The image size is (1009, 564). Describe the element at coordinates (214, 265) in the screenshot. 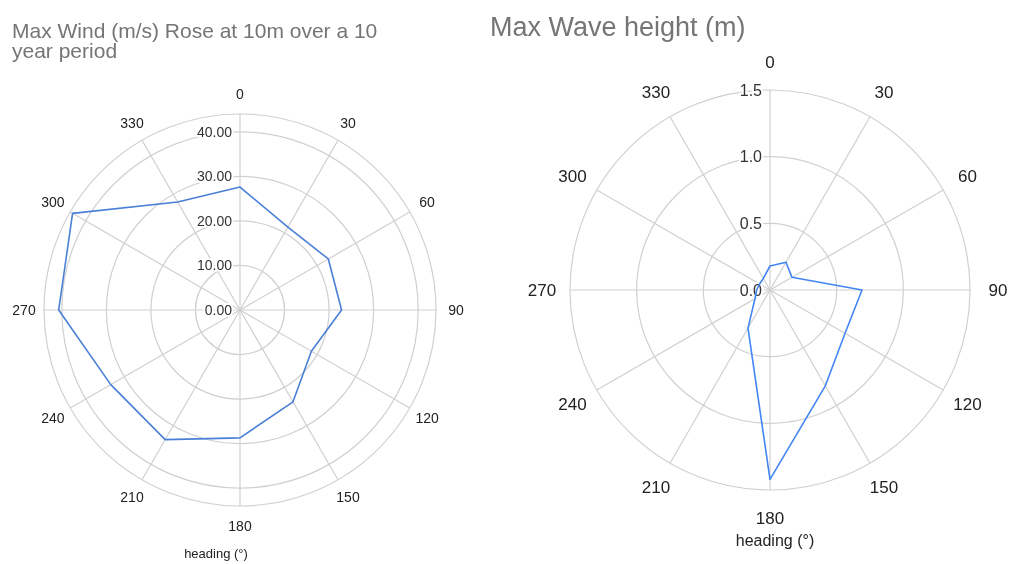

I see `y-tick-label: 10.00` at that location.